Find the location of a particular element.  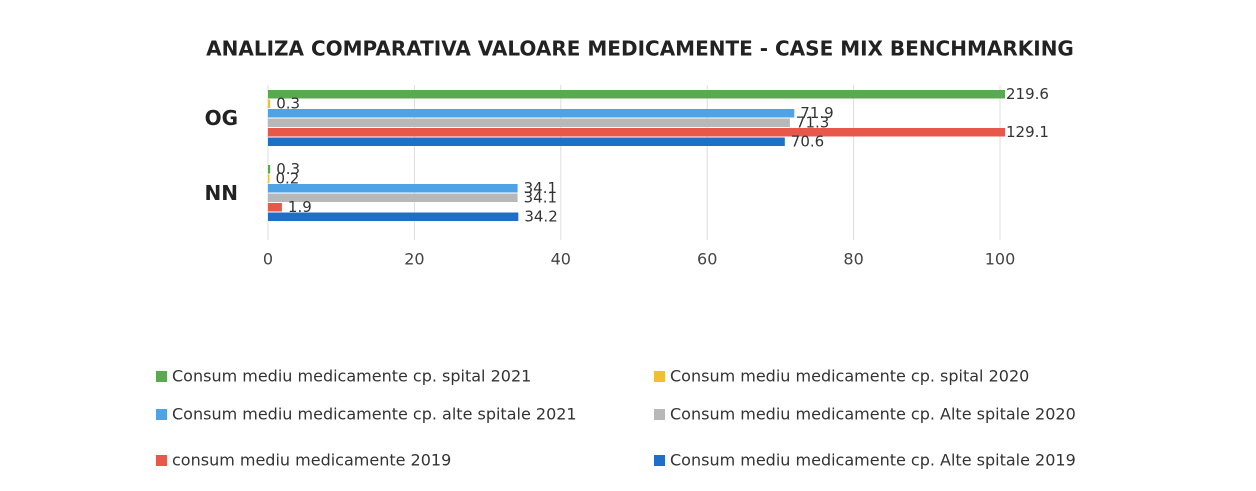

legend-label: consum mediu medicamente 2019 is located at coordinates (311, 460).